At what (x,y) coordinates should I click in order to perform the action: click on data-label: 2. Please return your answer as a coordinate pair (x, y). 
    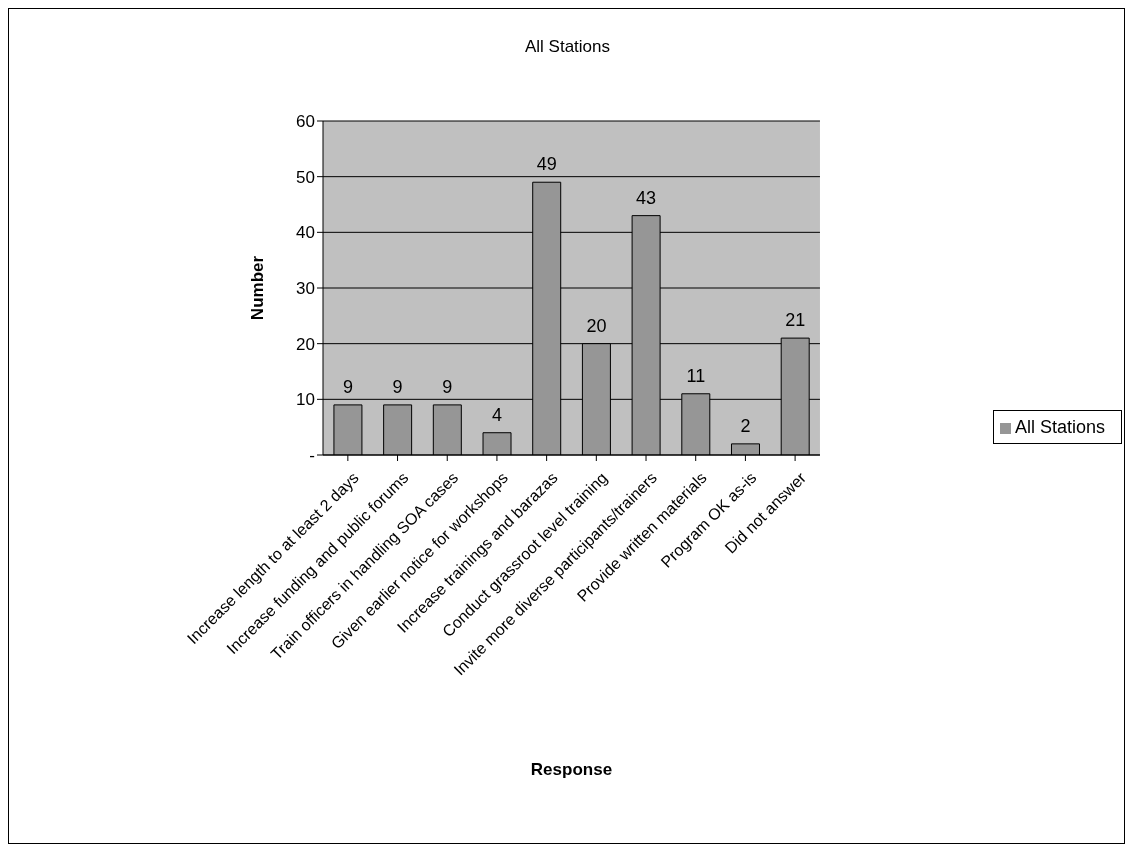
    Looking at the image, I should click on (745, 425).